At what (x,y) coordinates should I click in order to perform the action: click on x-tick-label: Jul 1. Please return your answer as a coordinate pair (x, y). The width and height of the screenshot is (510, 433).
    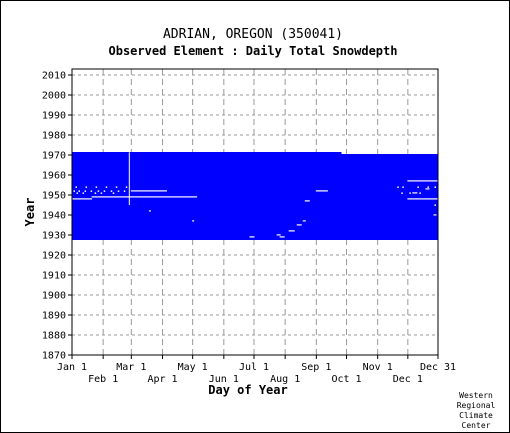
    Looking at the image, I should click on (254, 367).